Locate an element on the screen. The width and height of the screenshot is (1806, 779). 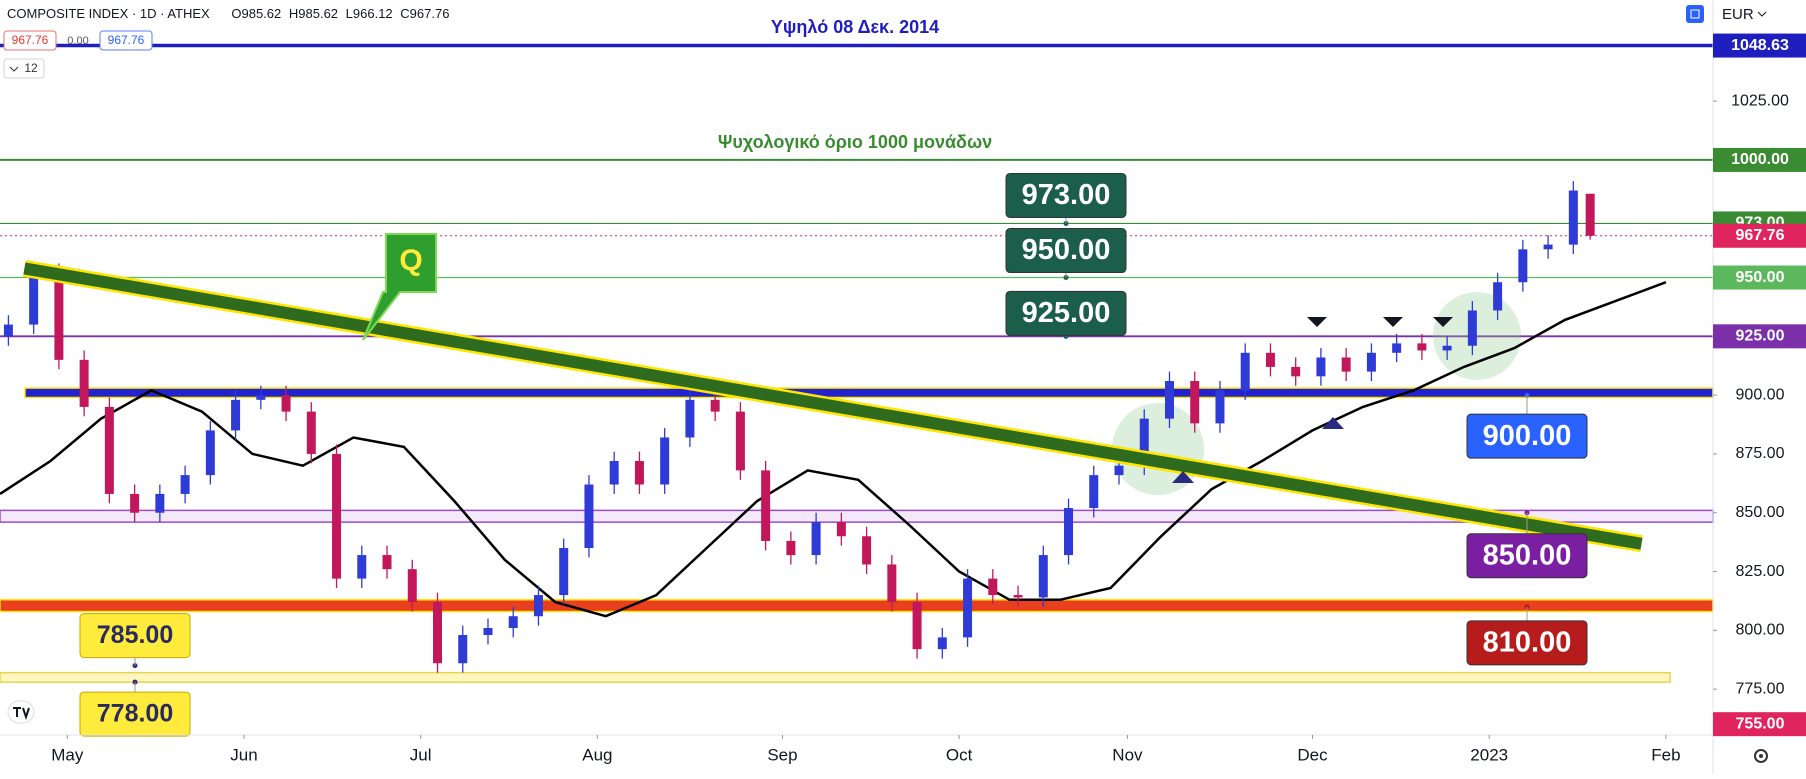
zone is located at coordinates (835, 677).